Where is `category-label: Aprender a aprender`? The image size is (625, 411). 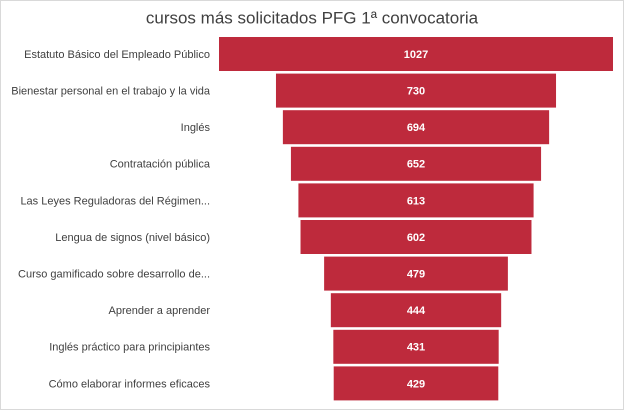
category-label: Aprender a aprender is located at coordinates (159, 311).